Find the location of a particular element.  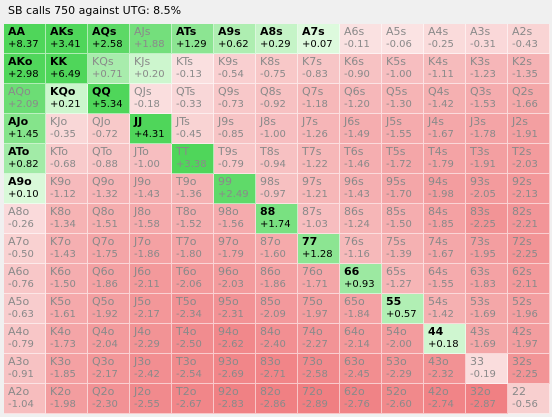

hand-cell-76s: 76s -1.16 is located at coordinates (361, 249).